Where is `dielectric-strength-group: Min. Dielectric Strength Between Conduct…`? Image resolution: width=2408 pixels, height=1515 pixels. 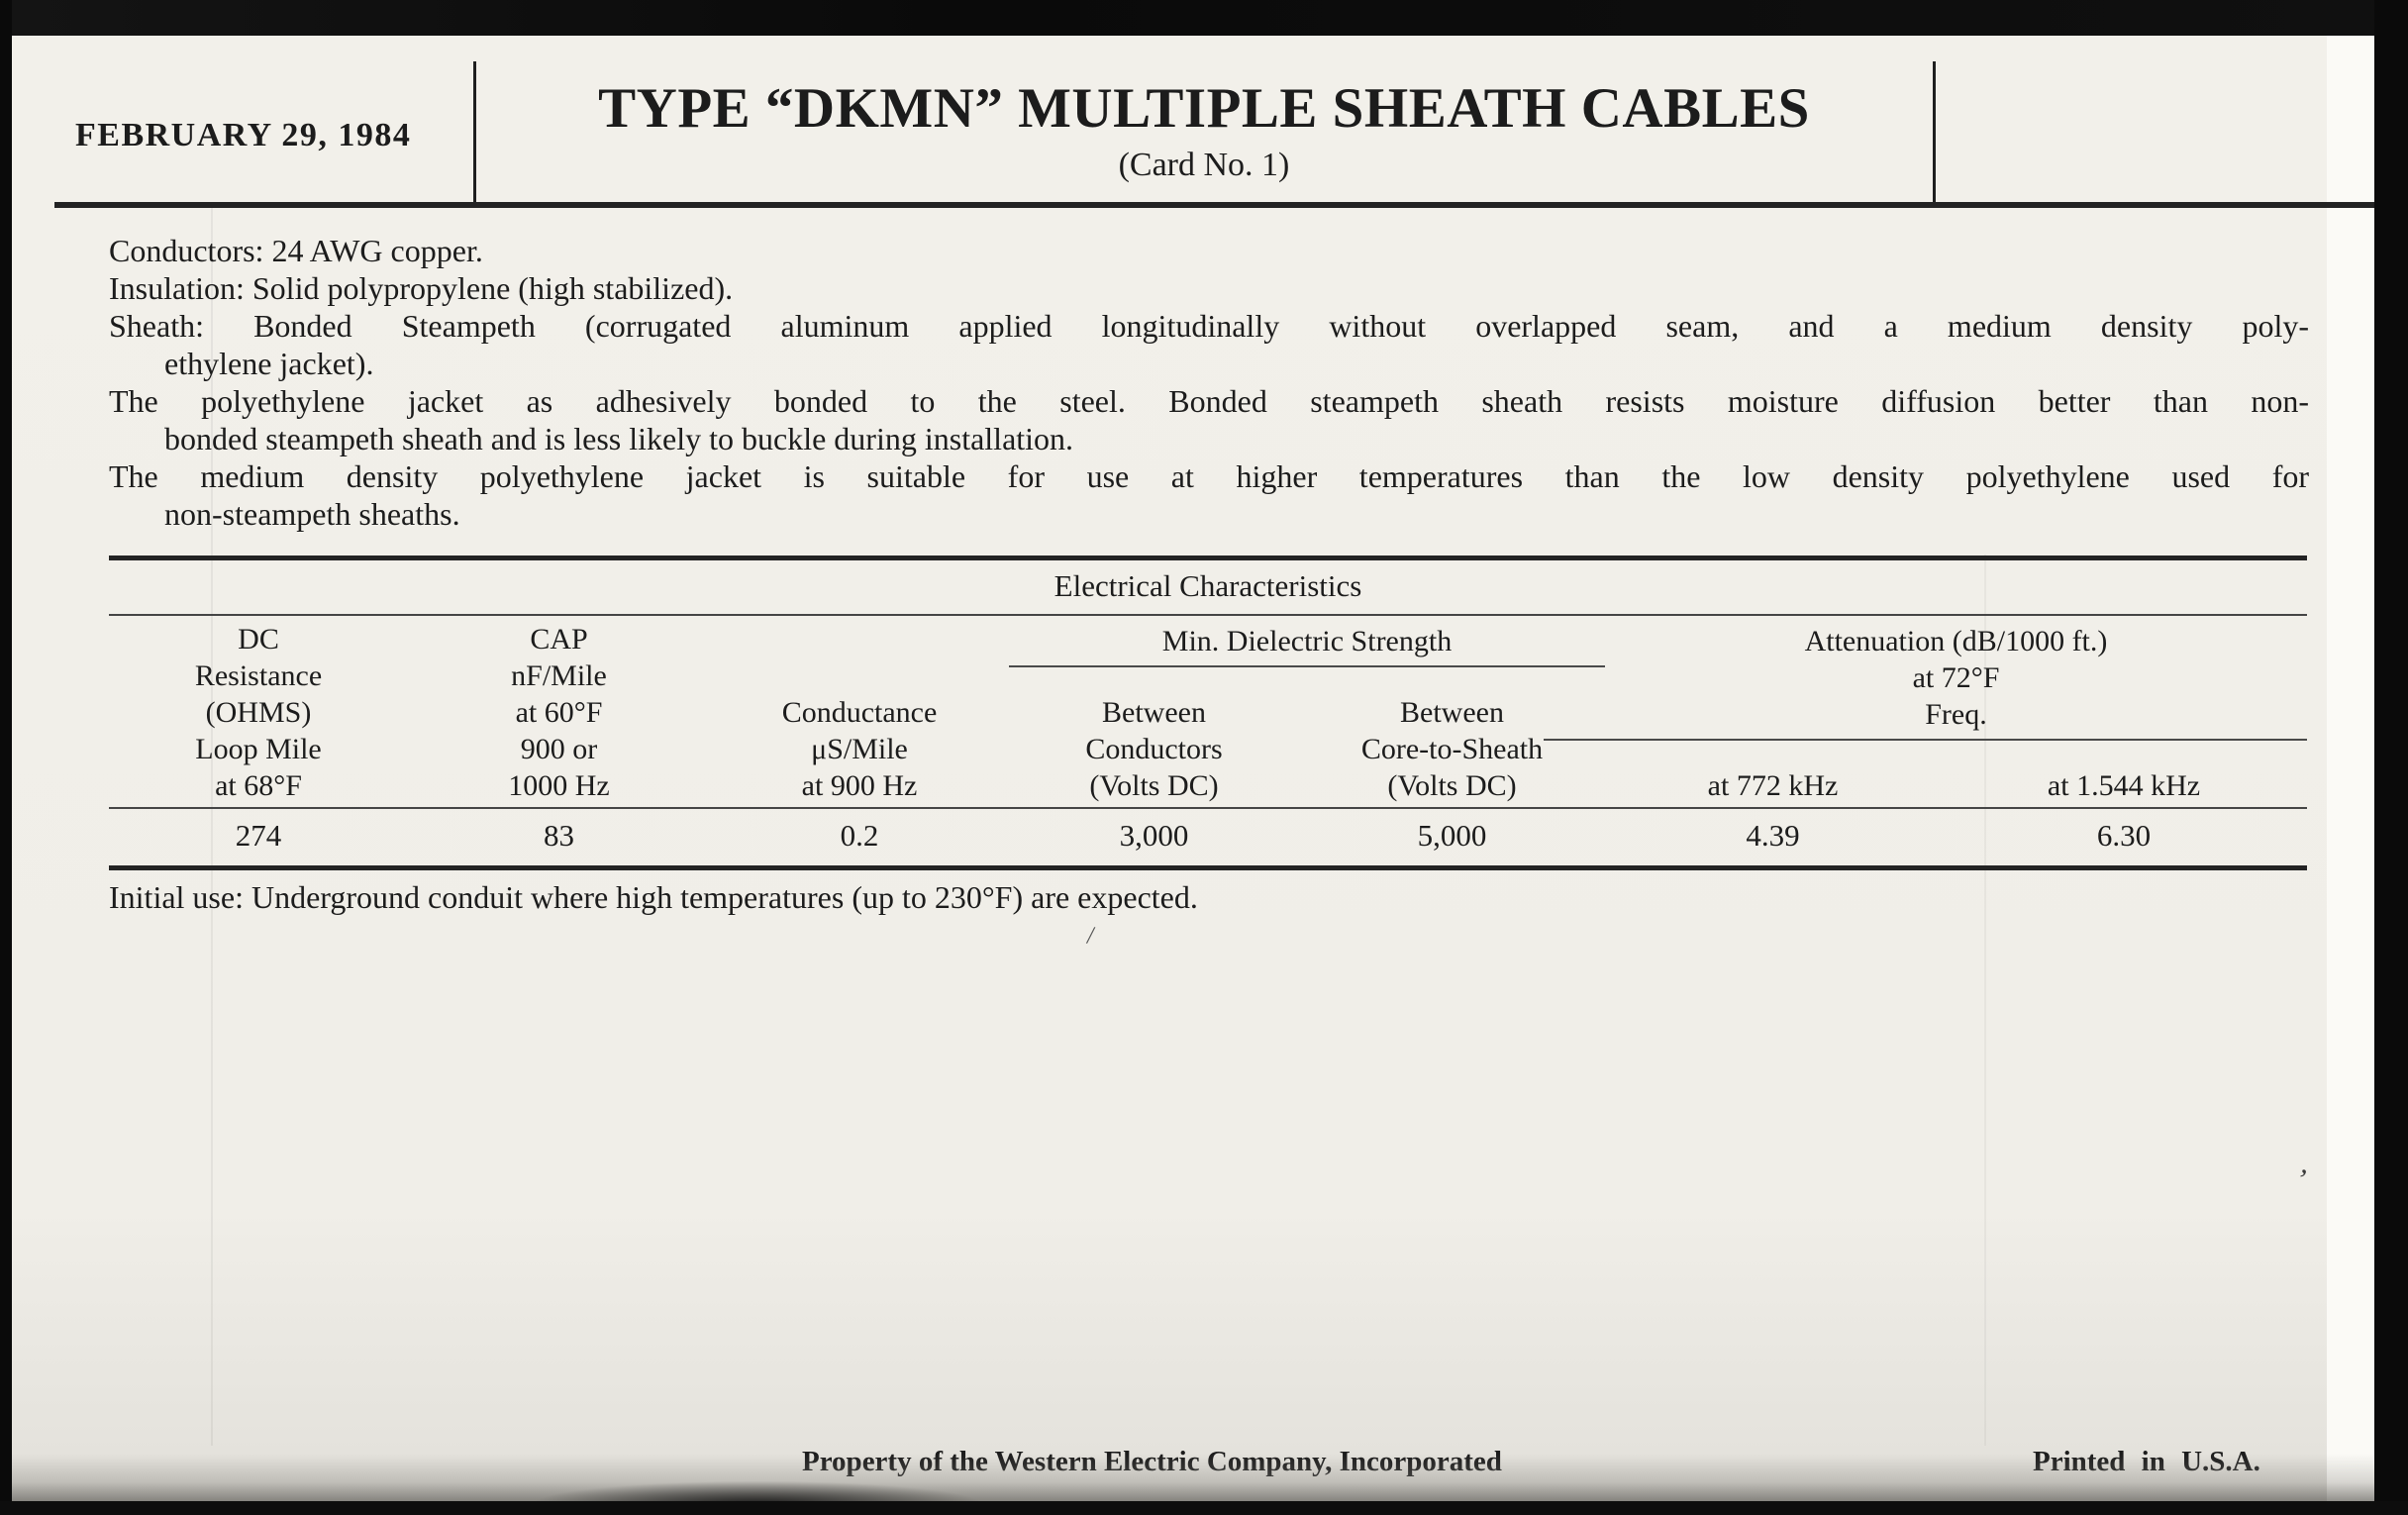 dielectric-strength-group: Min. Dielectric Strength Between Conduct… is located at coordinates (1307, 711).